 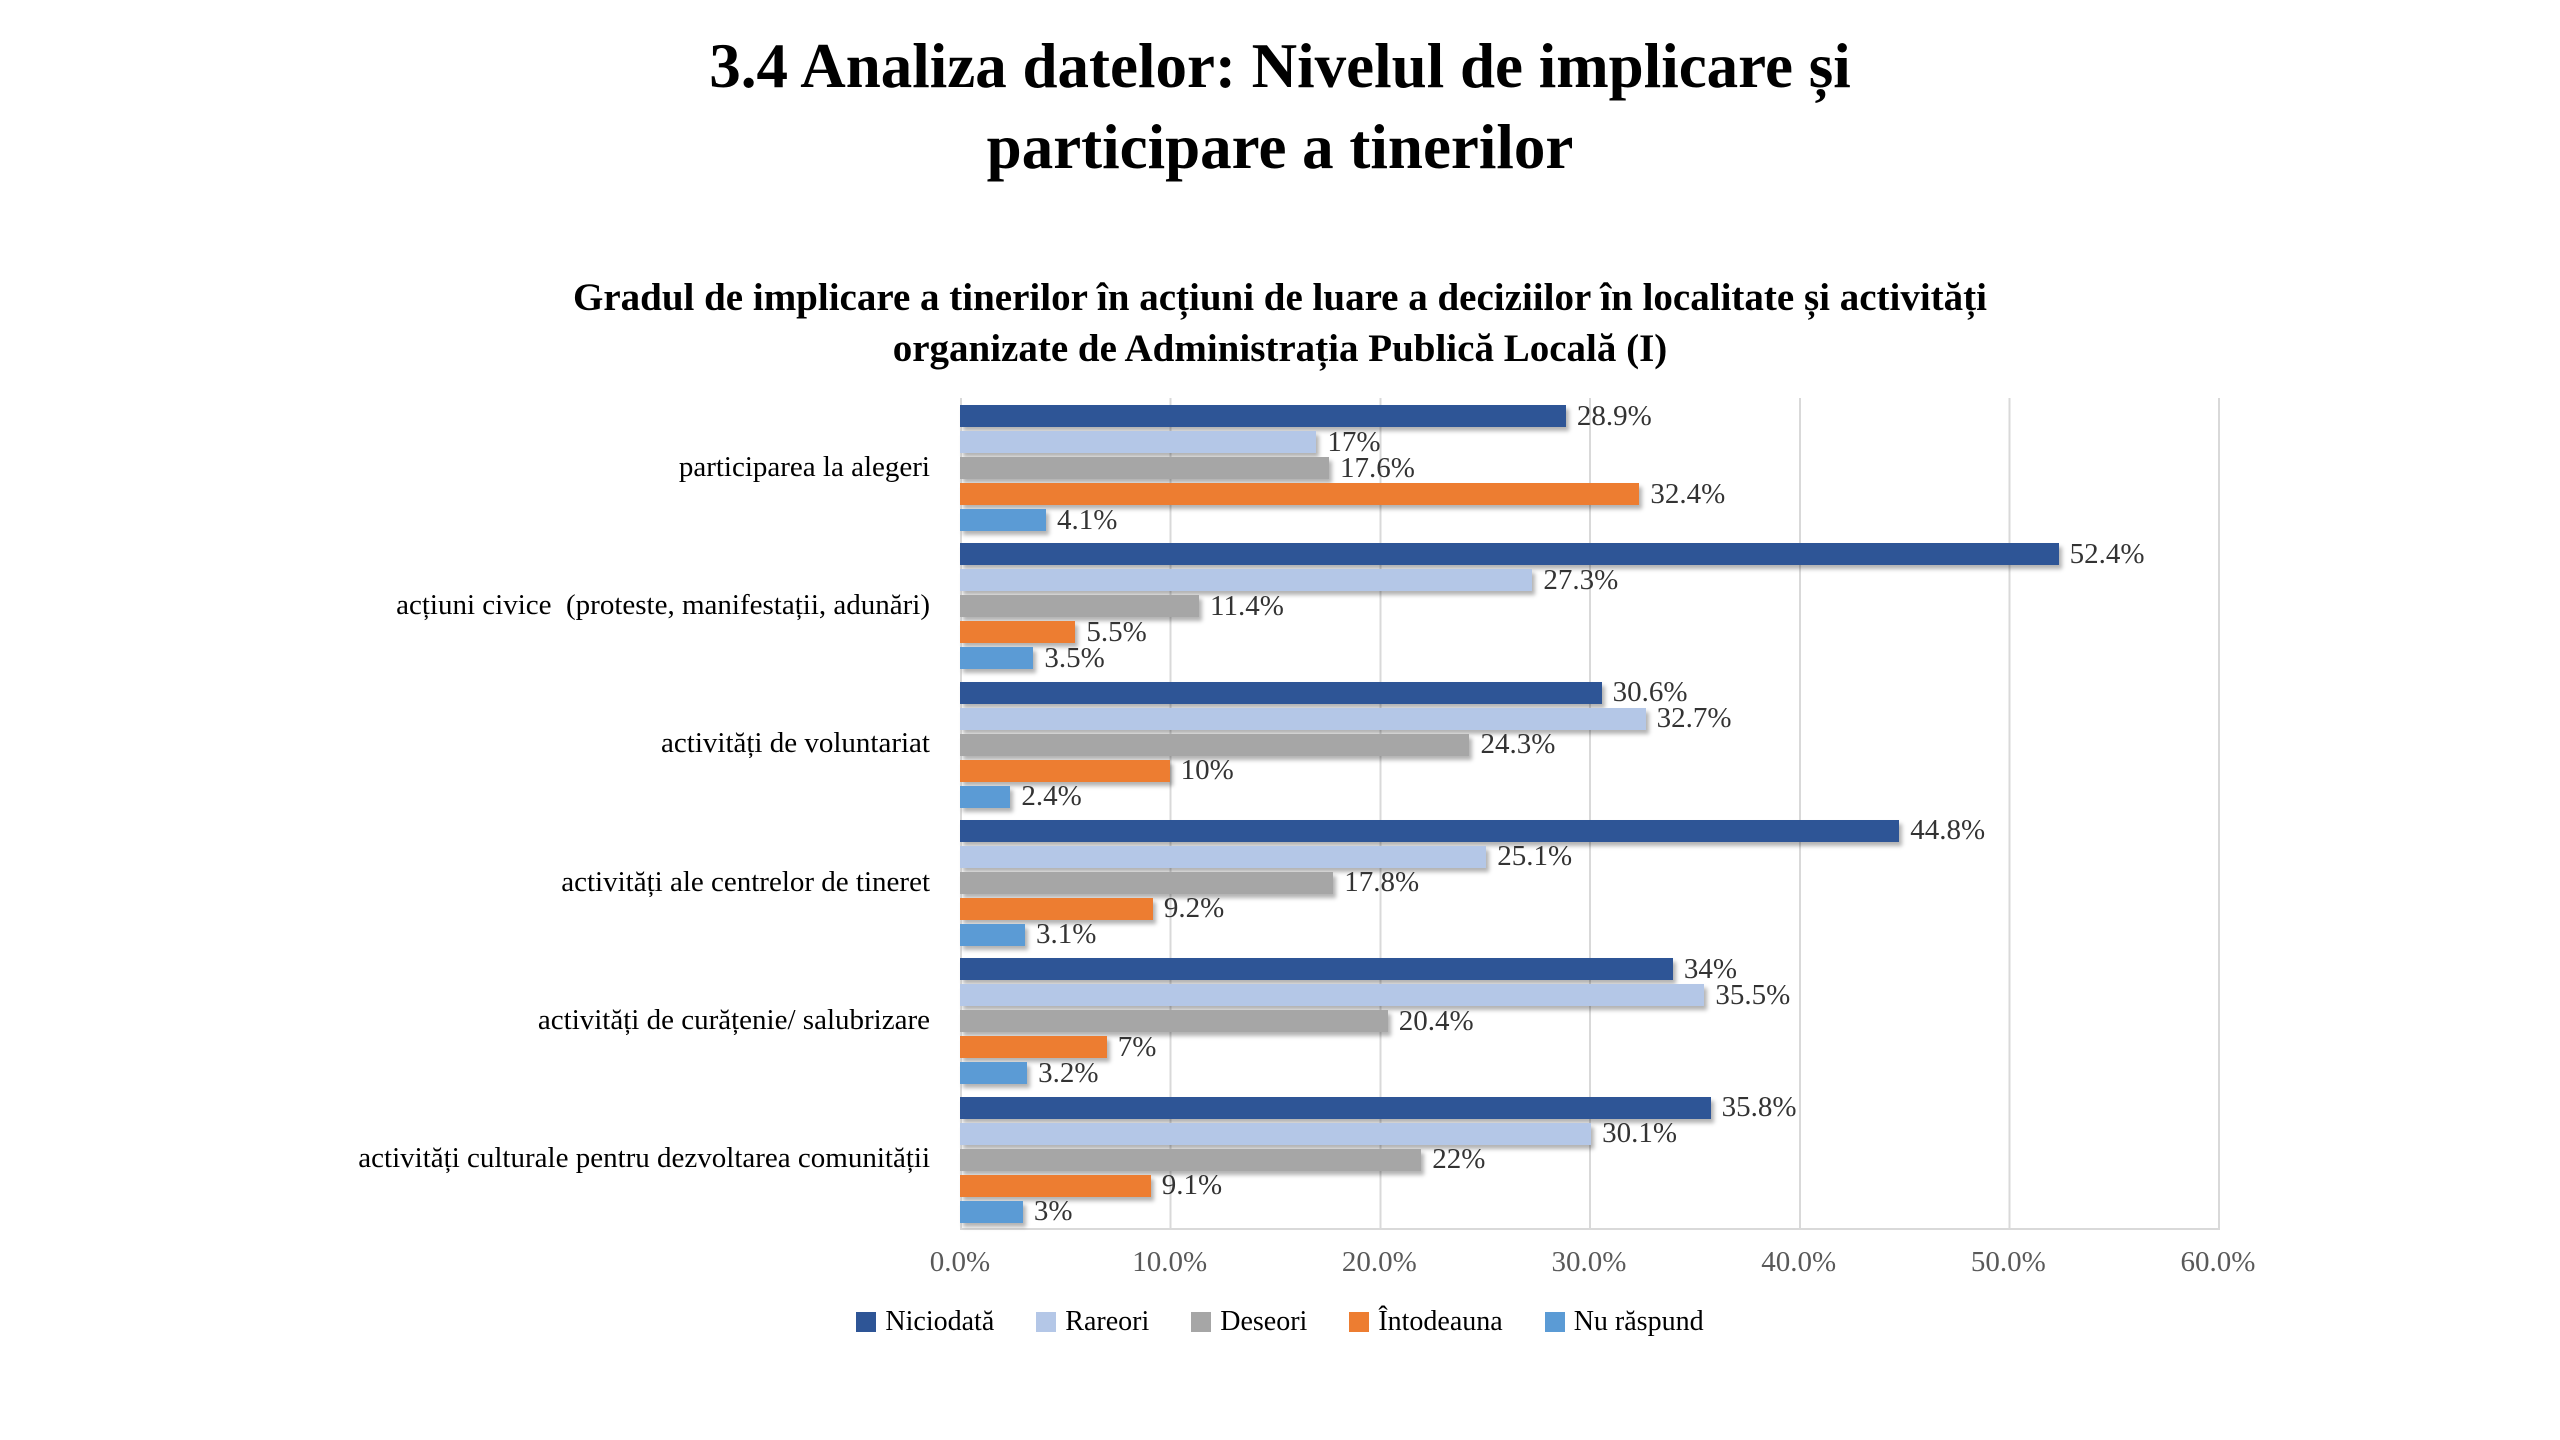 I want to click on bar-line: 32.4%, so click(x=1590, y=494).